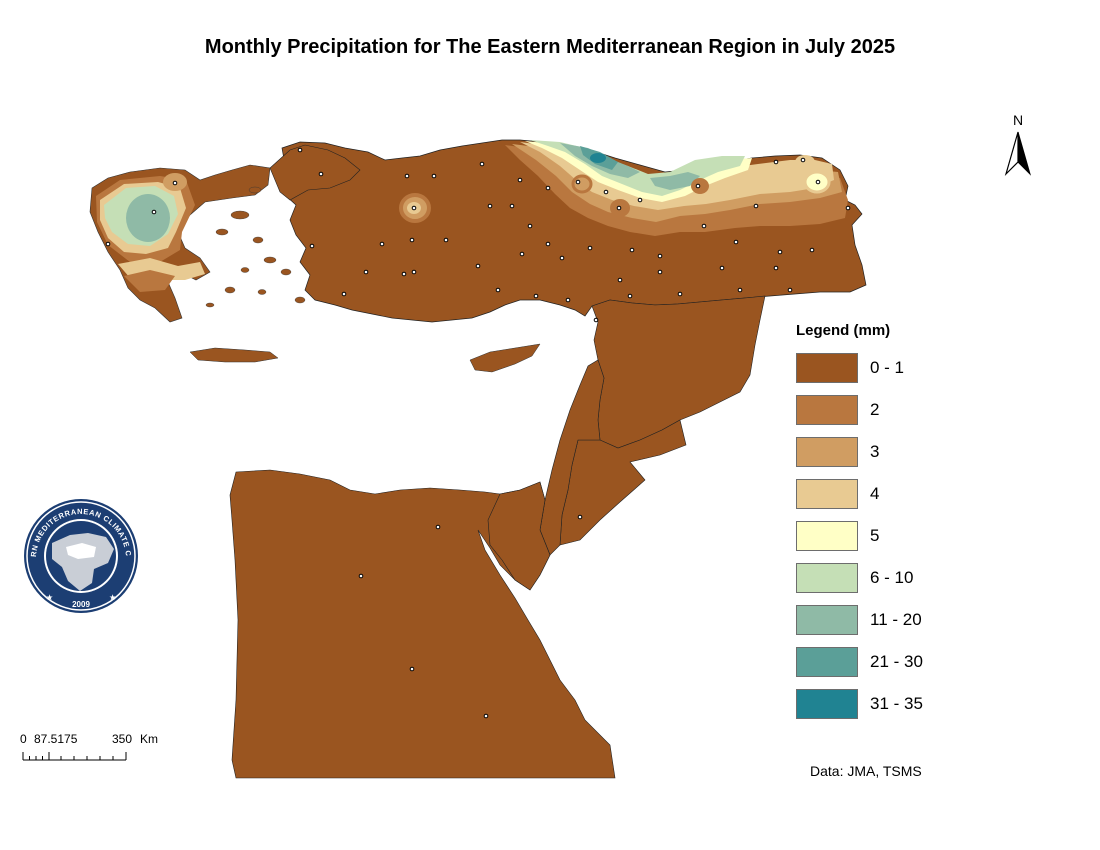  Describe the element at coordinates (892, 577) in the screenshot. I see `legend-label: 6 - 10` at that location.